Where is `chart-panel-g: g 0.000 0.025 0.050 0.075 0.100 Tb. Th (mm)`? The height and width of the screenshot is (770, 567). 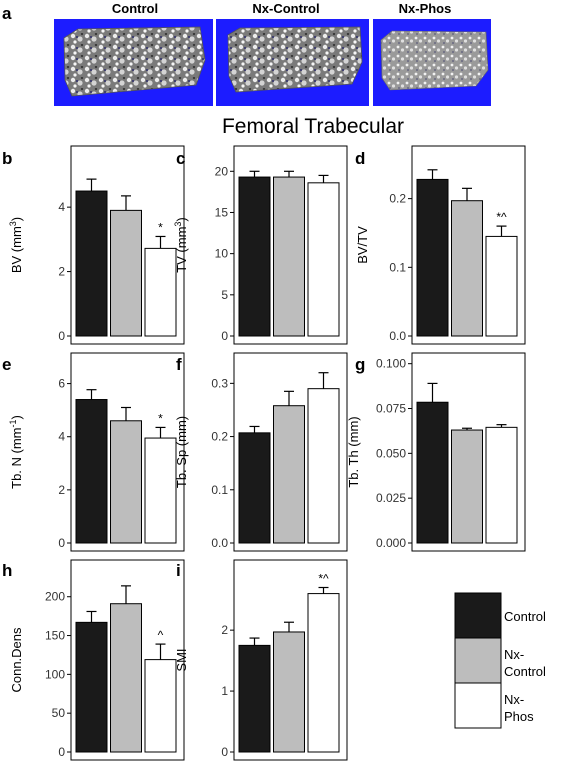 chart-panel-g: g 0.000 0.025 0.050 0.075 0.100 Tb. Th (mm) is located at coordinates (436, 452).